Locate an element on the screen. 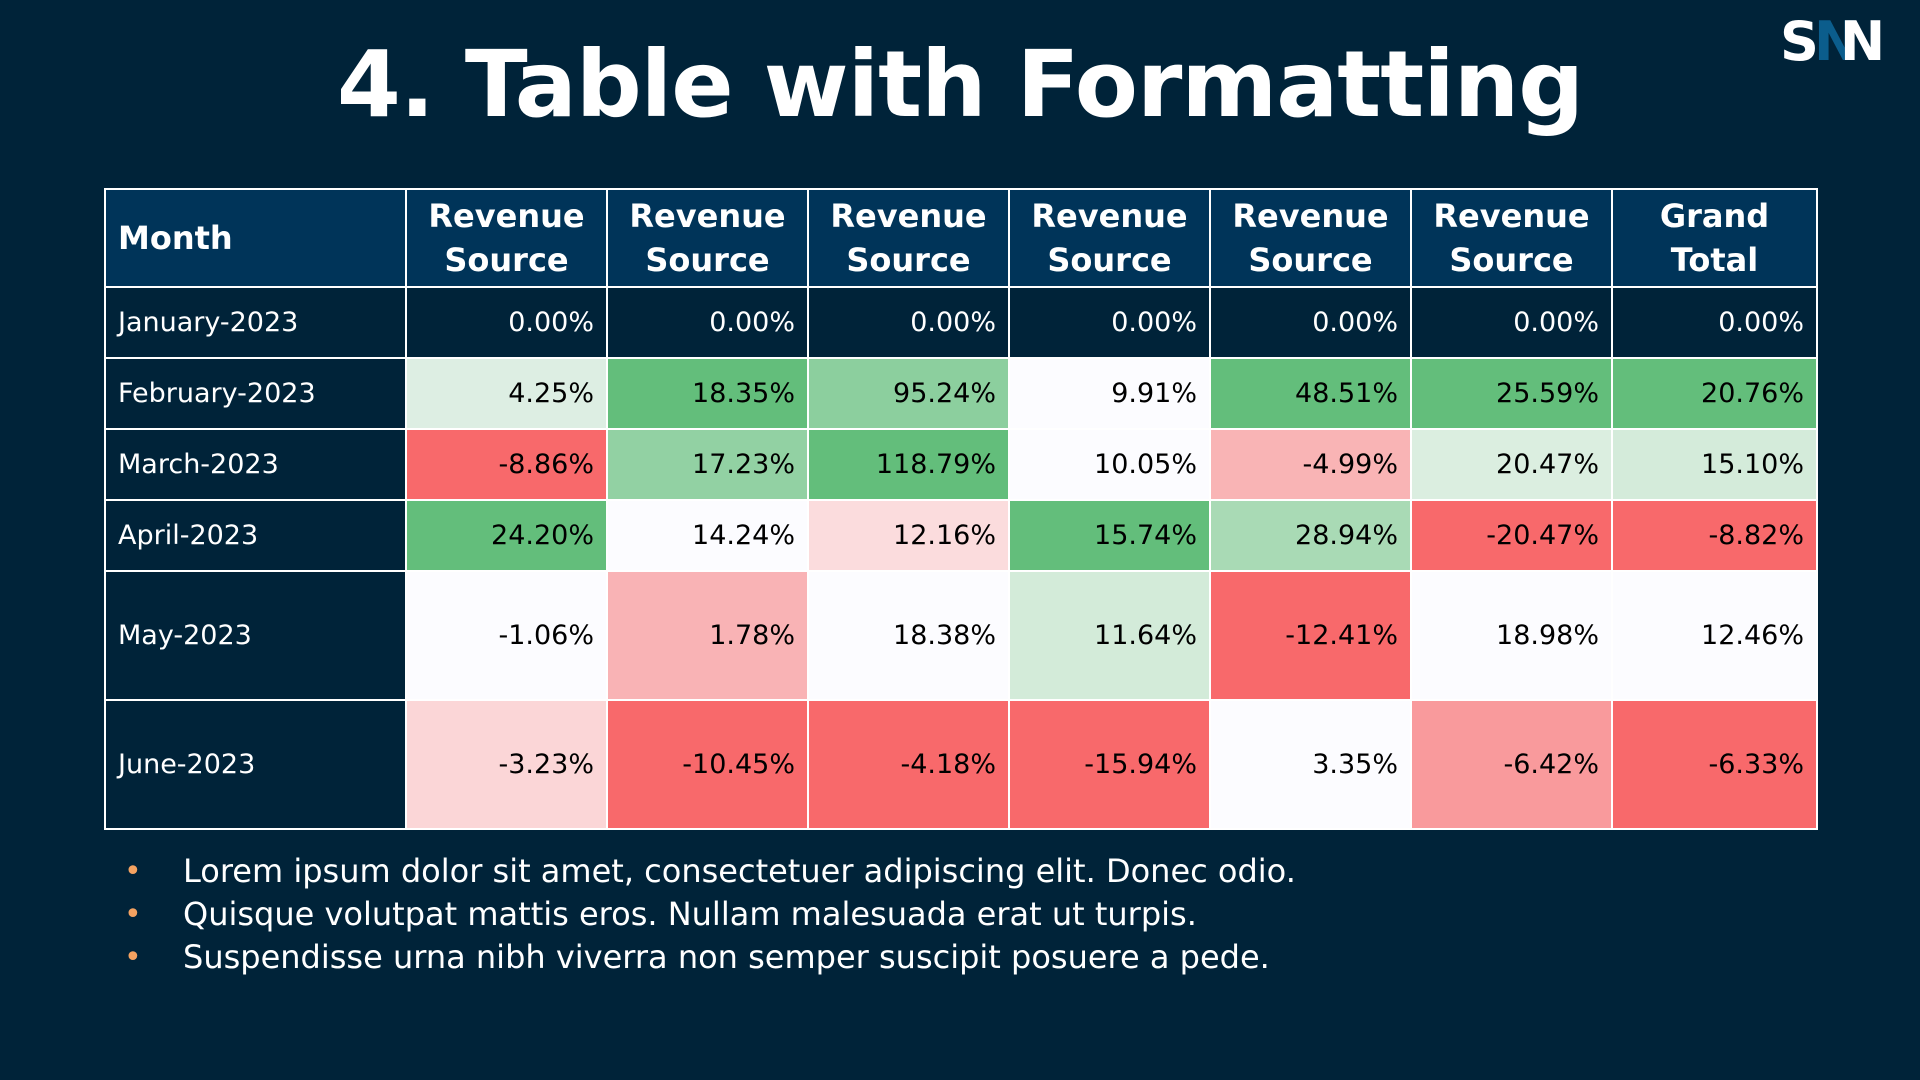  value-cell: 20.47% is located at coordinates (1511, 464).